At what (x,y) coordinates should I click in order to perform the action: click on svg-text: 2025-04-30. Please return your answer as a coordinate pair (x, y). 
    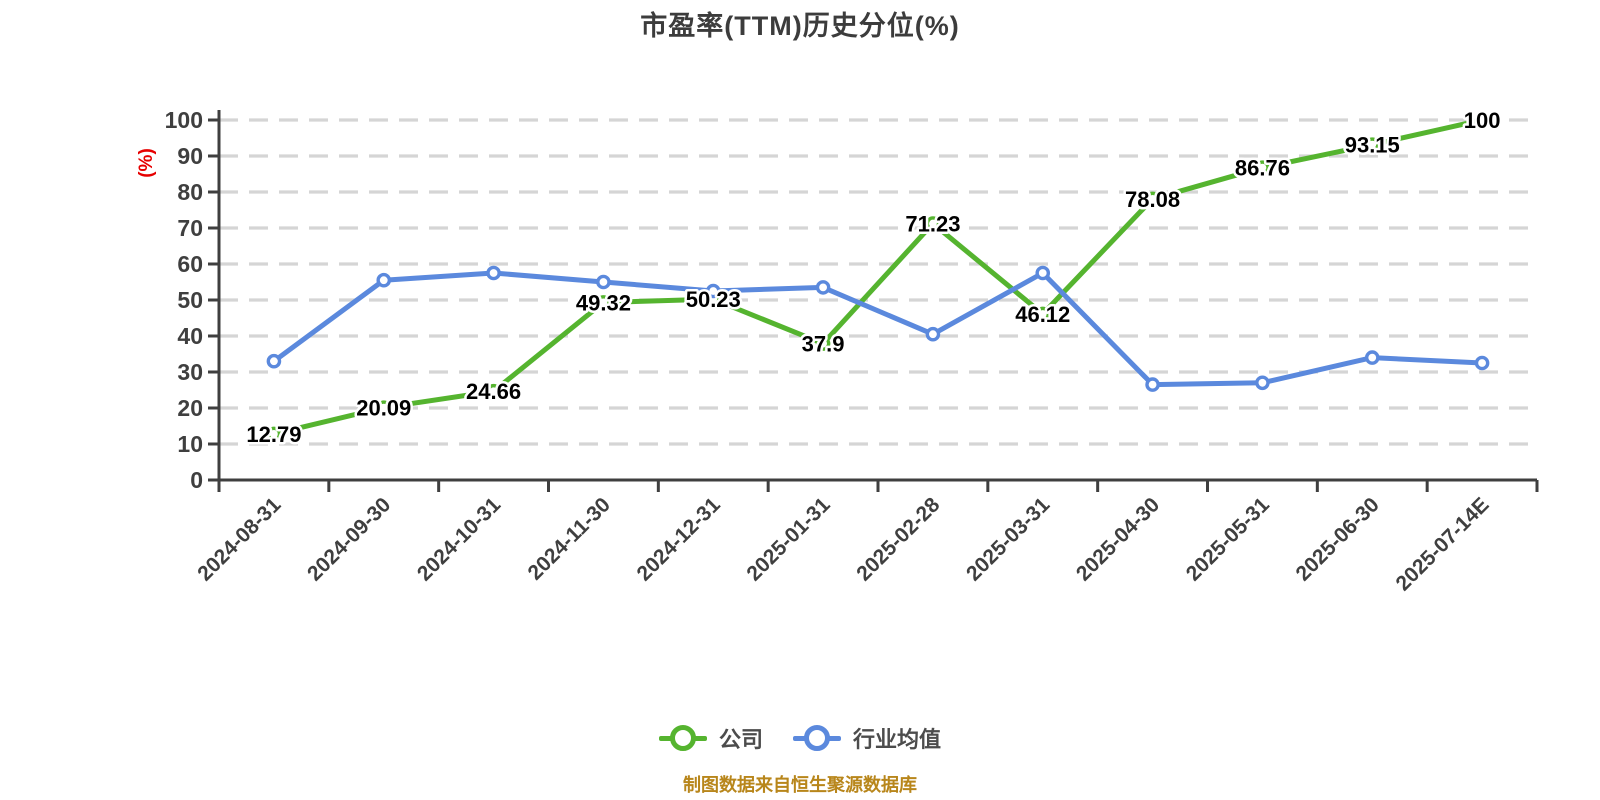
    Looking at the image, I should click on (1118, 539).